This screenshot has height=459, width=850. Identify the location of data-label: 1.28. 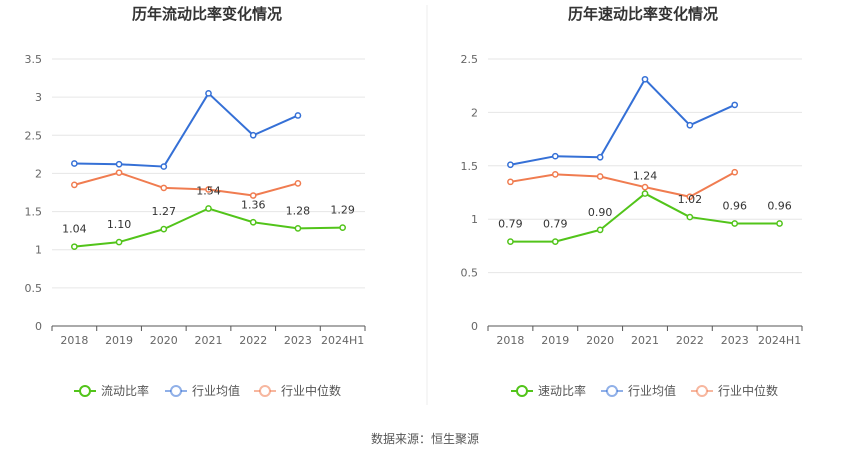
(298, 210).